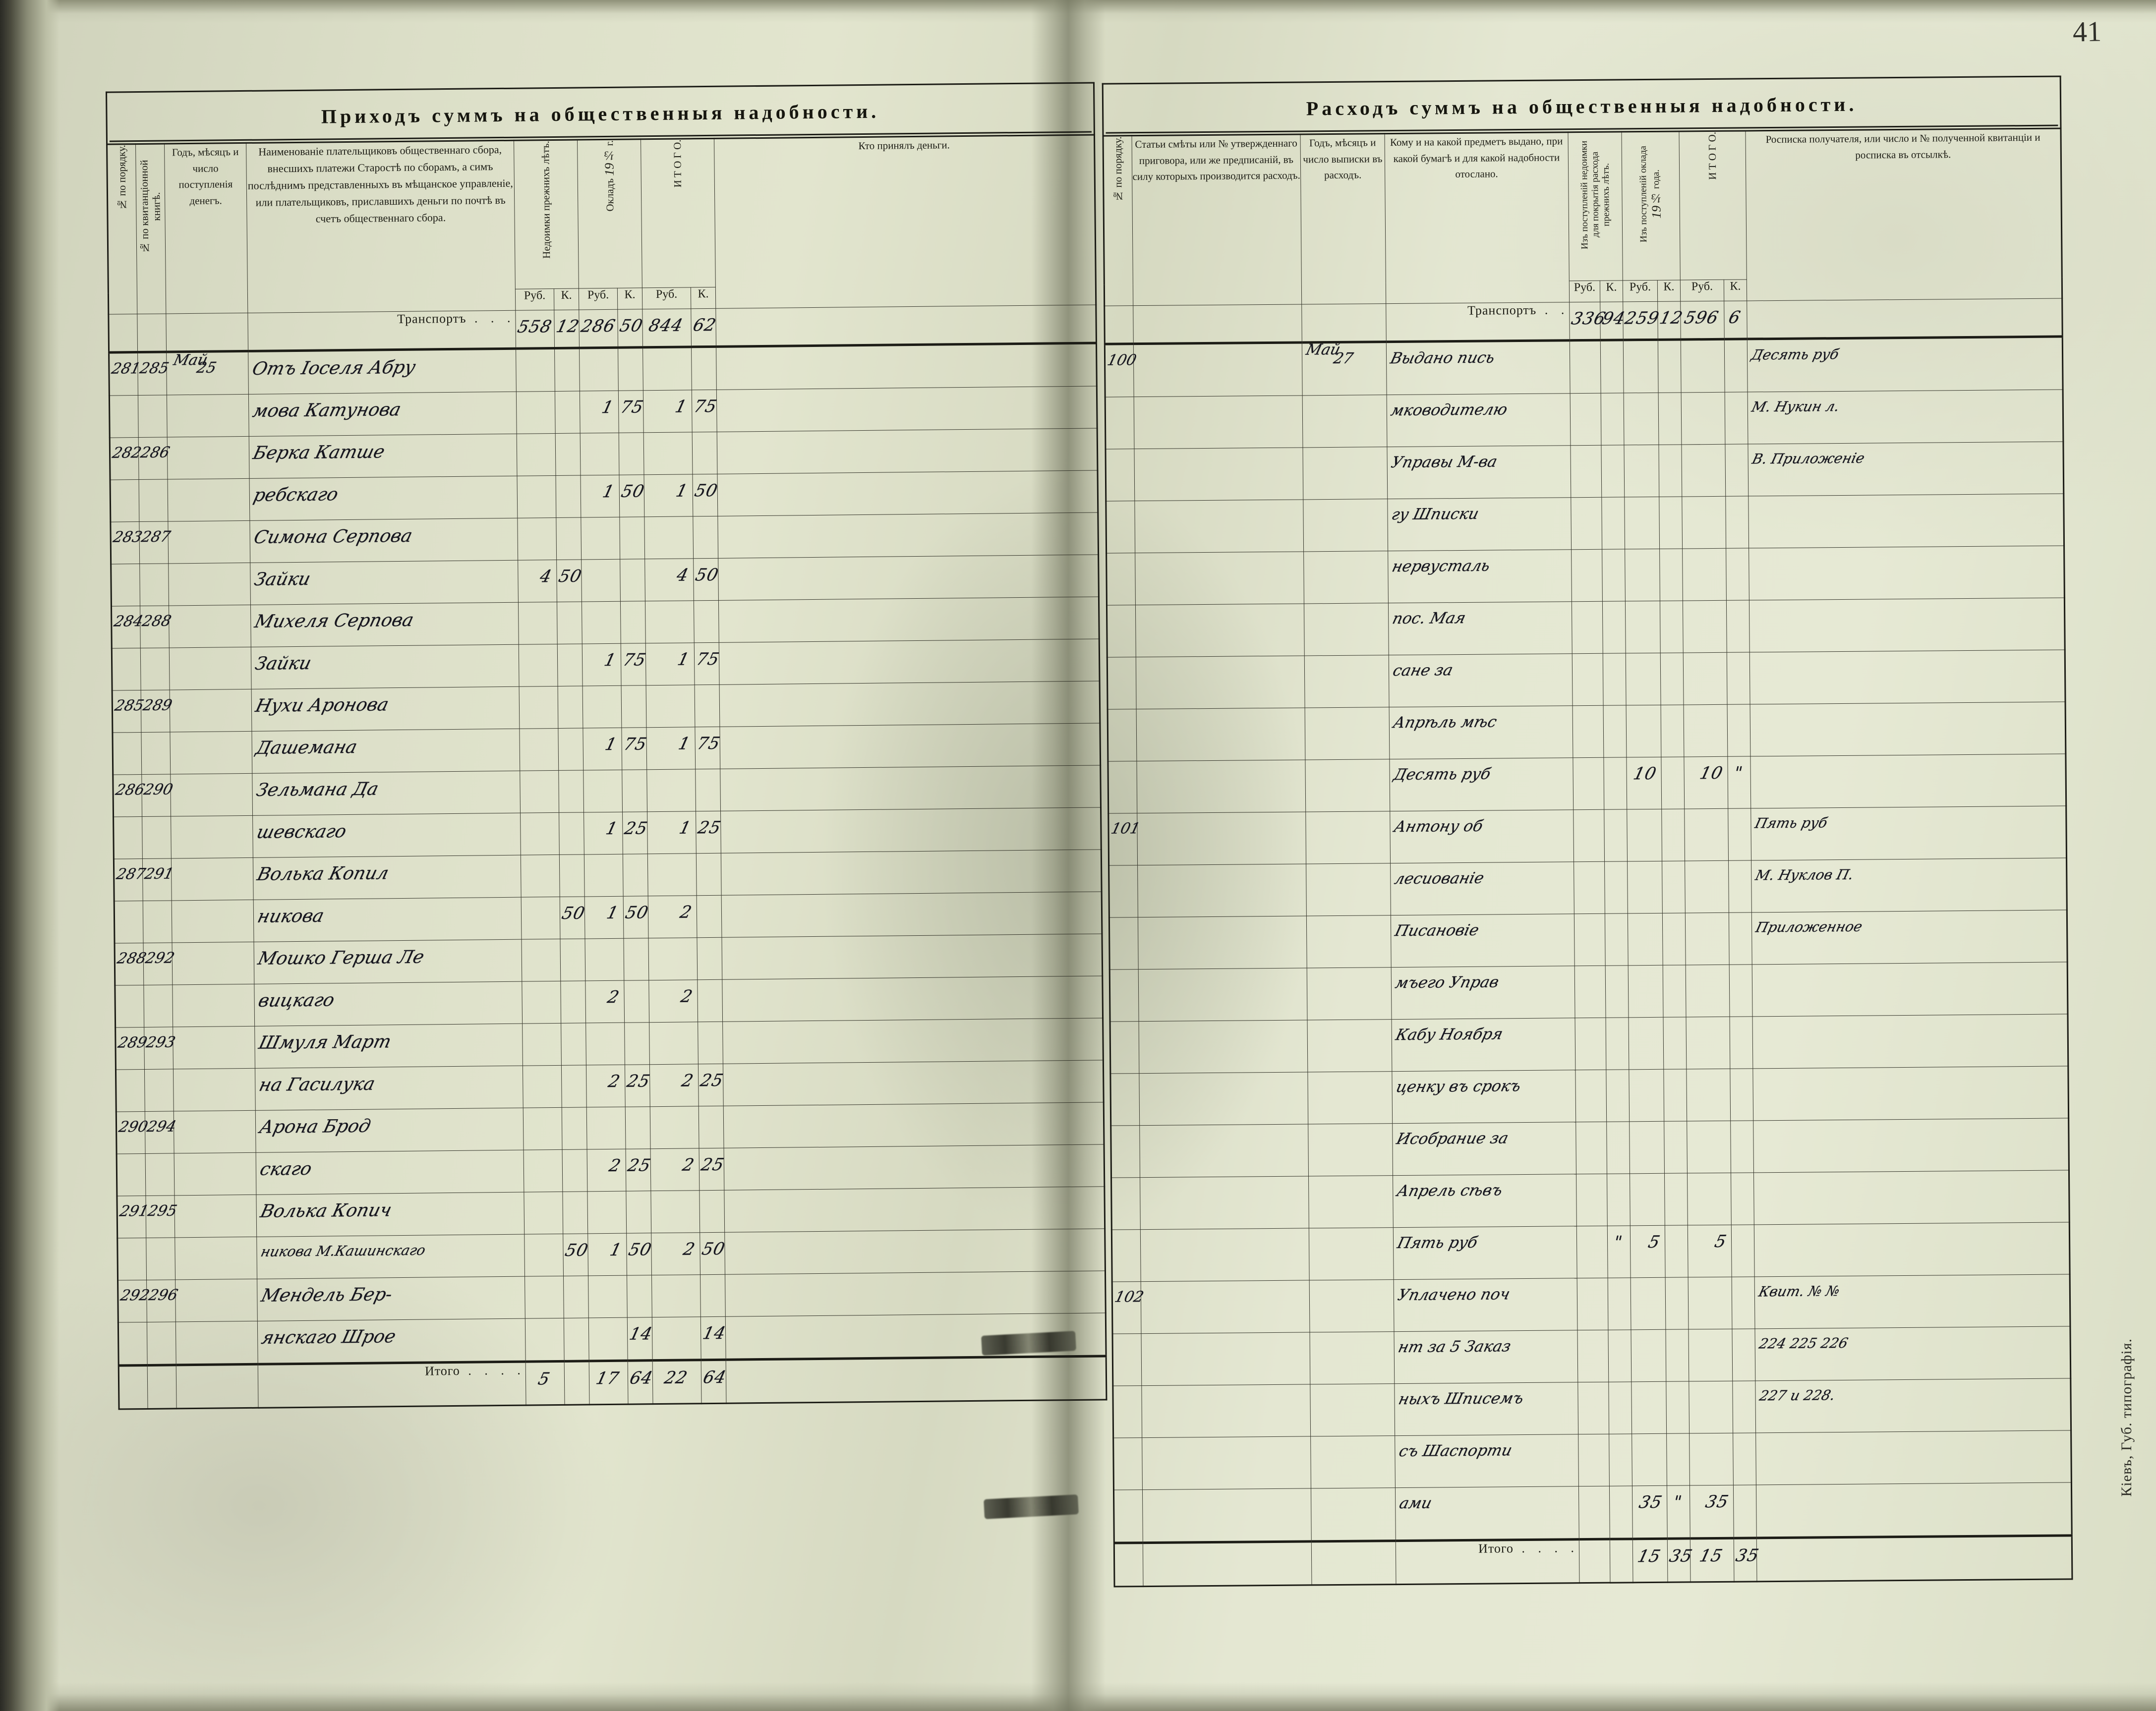 Image resolution: width=2156 pixels, height=1711 pixels. I want to click on row-signature: М. Нуклов П., so click(1909, 885).